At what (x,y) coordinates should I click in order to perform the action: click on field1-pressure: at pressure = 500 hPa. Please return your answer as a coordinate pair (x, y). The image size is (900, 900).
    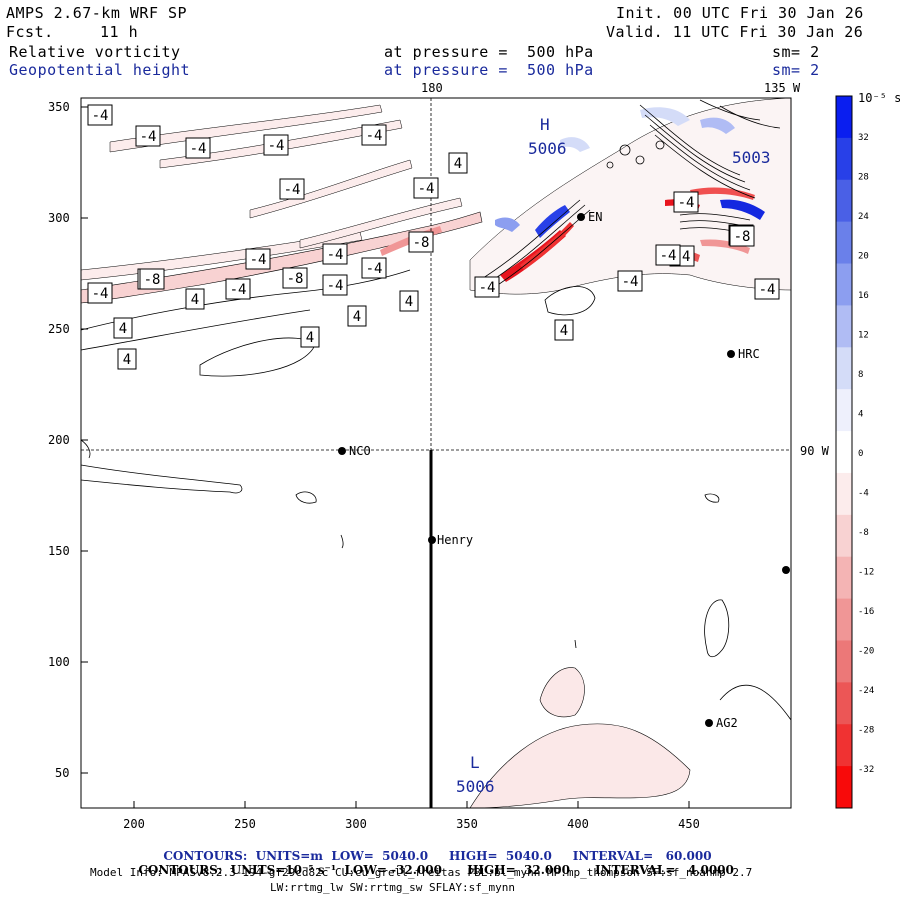
    Looking at the image, I should click on (489, 52).